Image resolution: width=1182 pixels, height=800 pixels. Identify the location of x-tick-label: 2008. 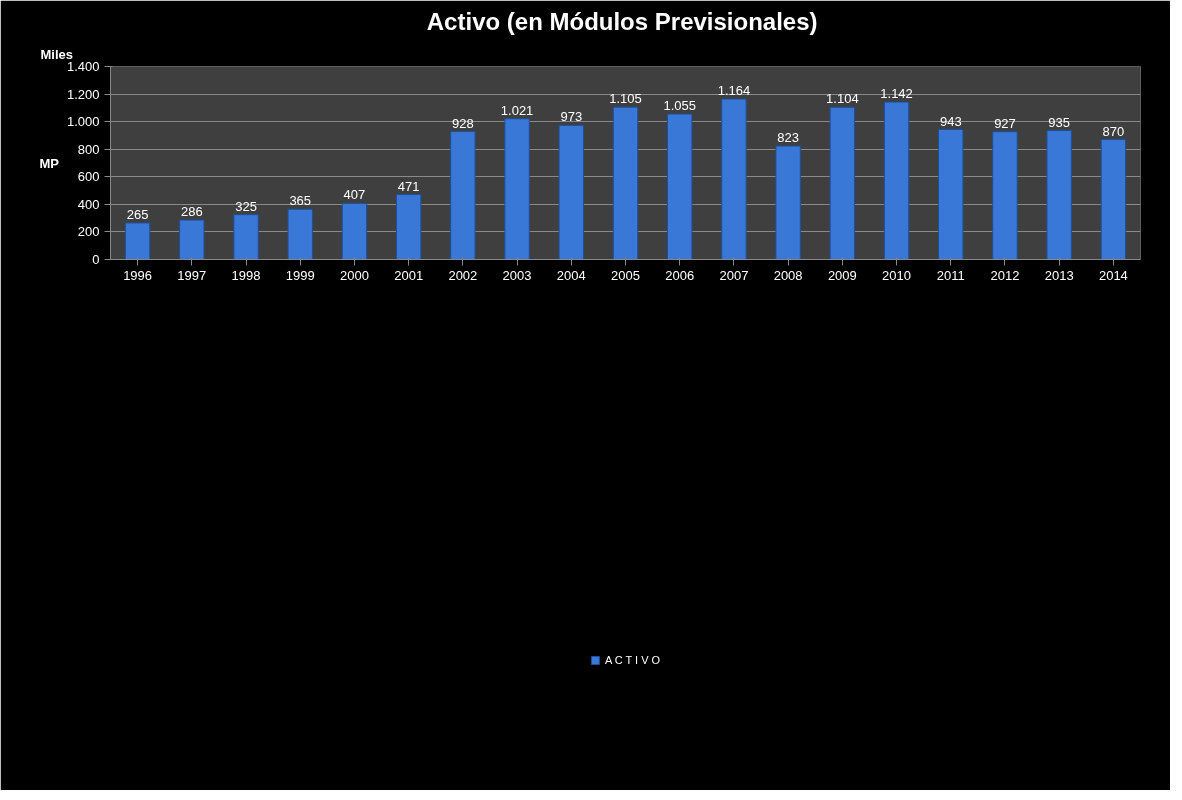
(788, 275).